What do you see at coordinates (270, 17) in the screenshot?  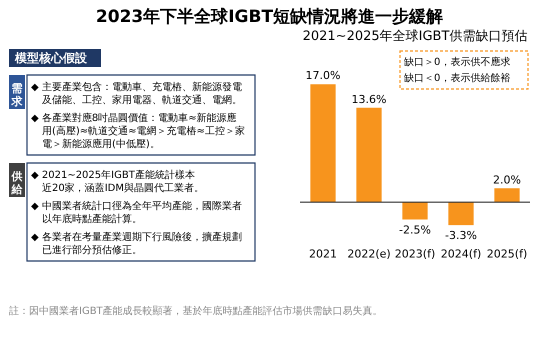 I see `chart-title: 2023年下半全球IGBT短缺情況將進一步緩解` at bounding box center [270, 17].